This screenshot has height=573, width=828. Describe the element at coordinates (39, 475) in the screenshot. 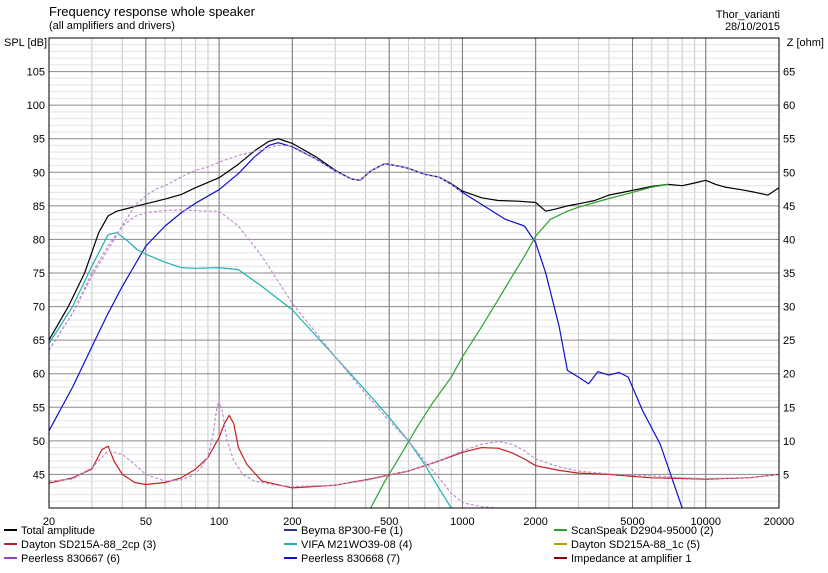

I see `y-tick-label: 45` at that location.